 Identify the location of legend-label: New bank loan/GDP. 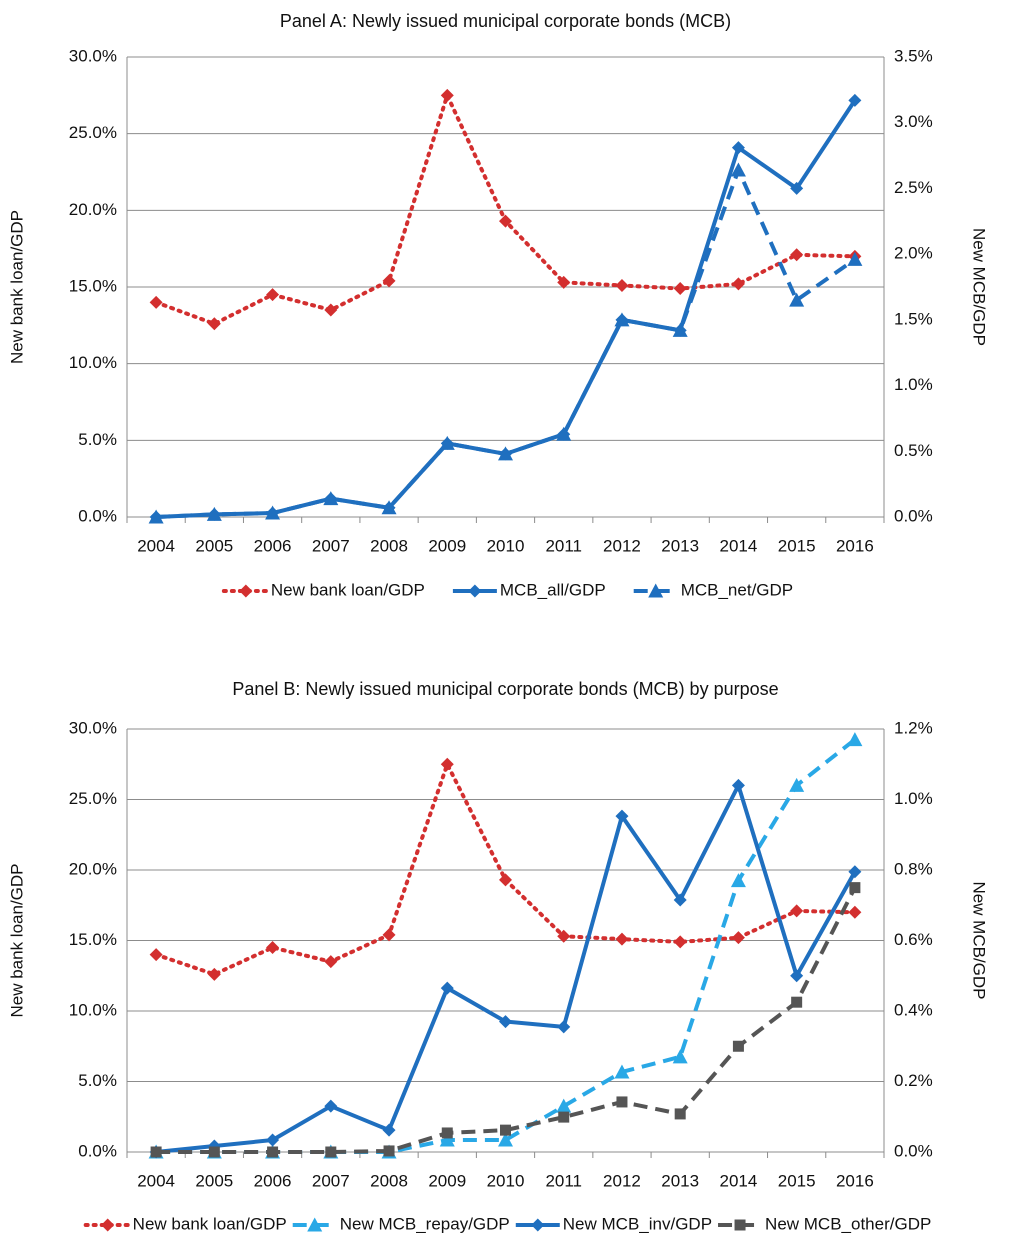
(210, 1223).